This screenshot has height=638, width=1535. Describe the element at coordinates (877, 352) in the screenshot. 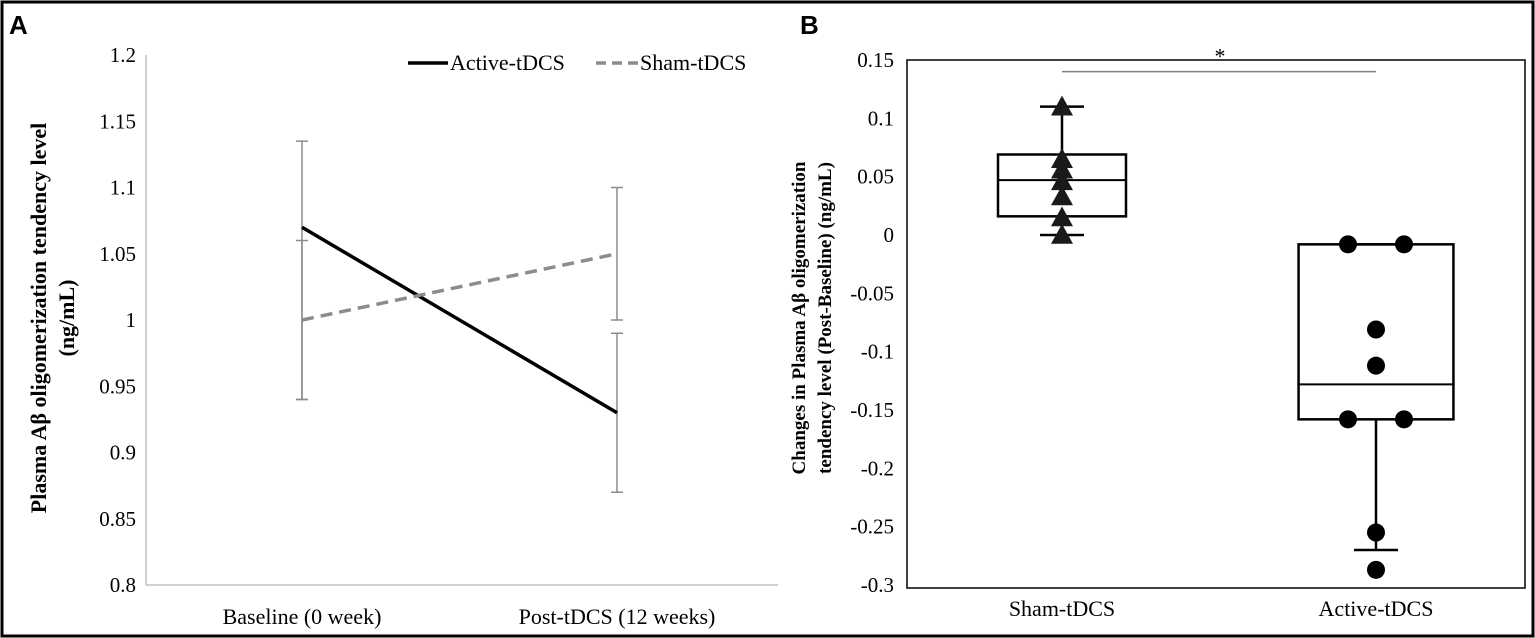

I see `panel-b-y-tick-label: -0.1` at that location.